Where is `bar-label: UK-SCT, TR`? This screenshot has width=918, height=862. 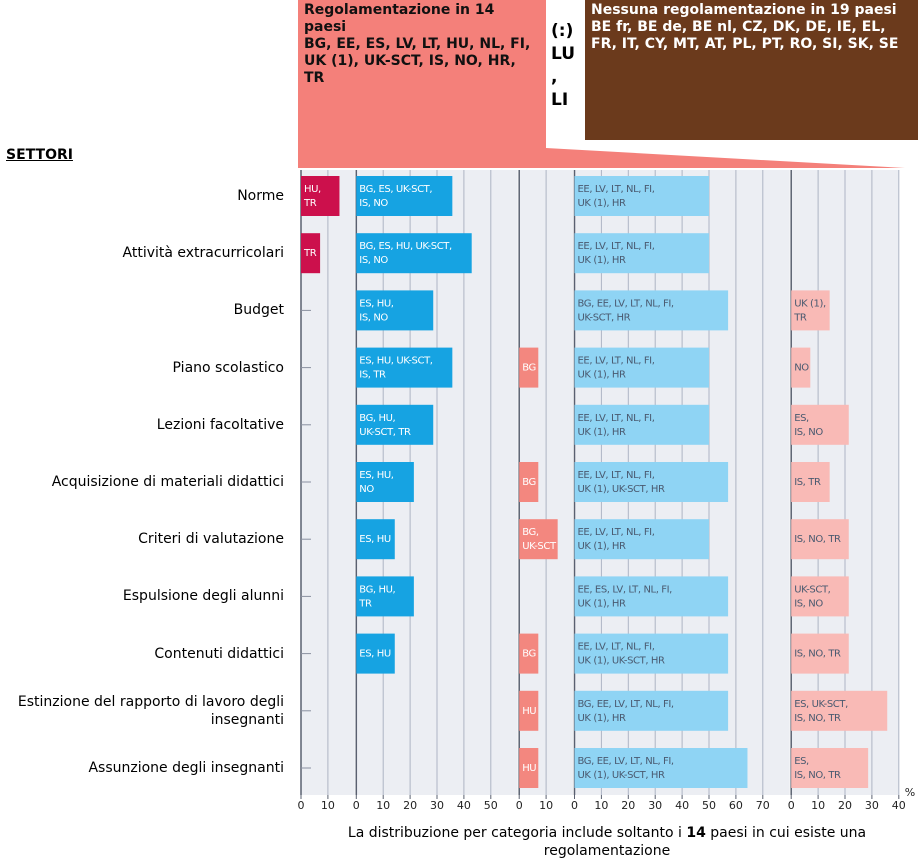
bar-label: UK-SCT, TR is located at coordinates (385, 432).